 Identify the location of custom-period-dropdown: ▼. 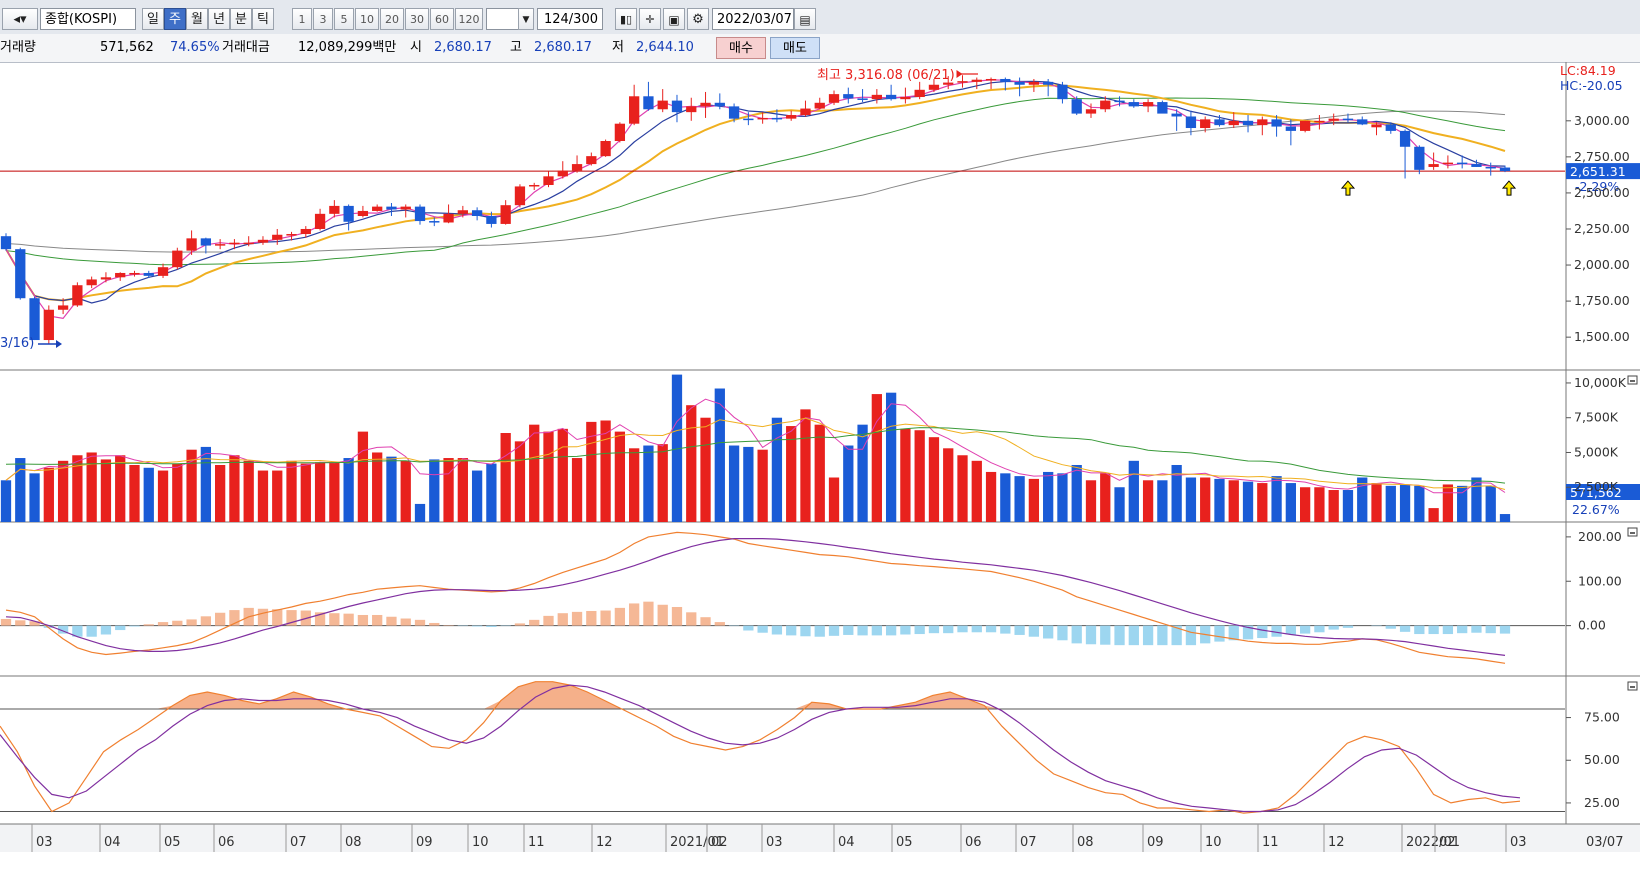
(526, 19).